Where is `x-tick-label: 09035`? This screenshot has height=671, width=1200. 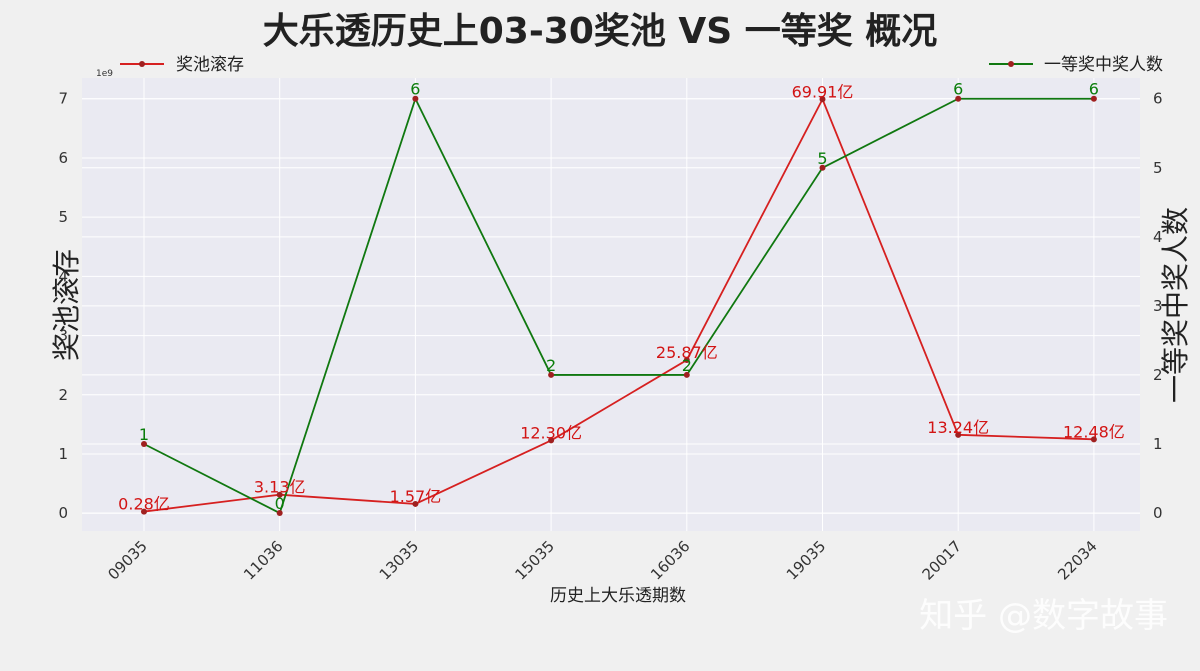
x-tick-label: 09035 is located at coordinates (127, 560).